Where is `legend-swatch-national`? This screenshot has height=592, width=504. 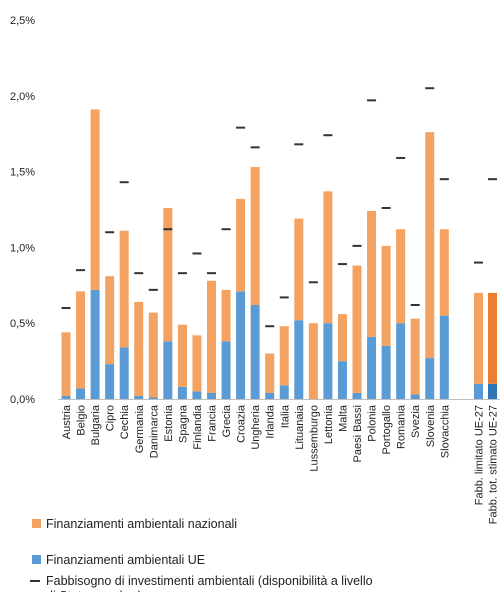
legend-swatch-national is located at coordinates (36, 523).